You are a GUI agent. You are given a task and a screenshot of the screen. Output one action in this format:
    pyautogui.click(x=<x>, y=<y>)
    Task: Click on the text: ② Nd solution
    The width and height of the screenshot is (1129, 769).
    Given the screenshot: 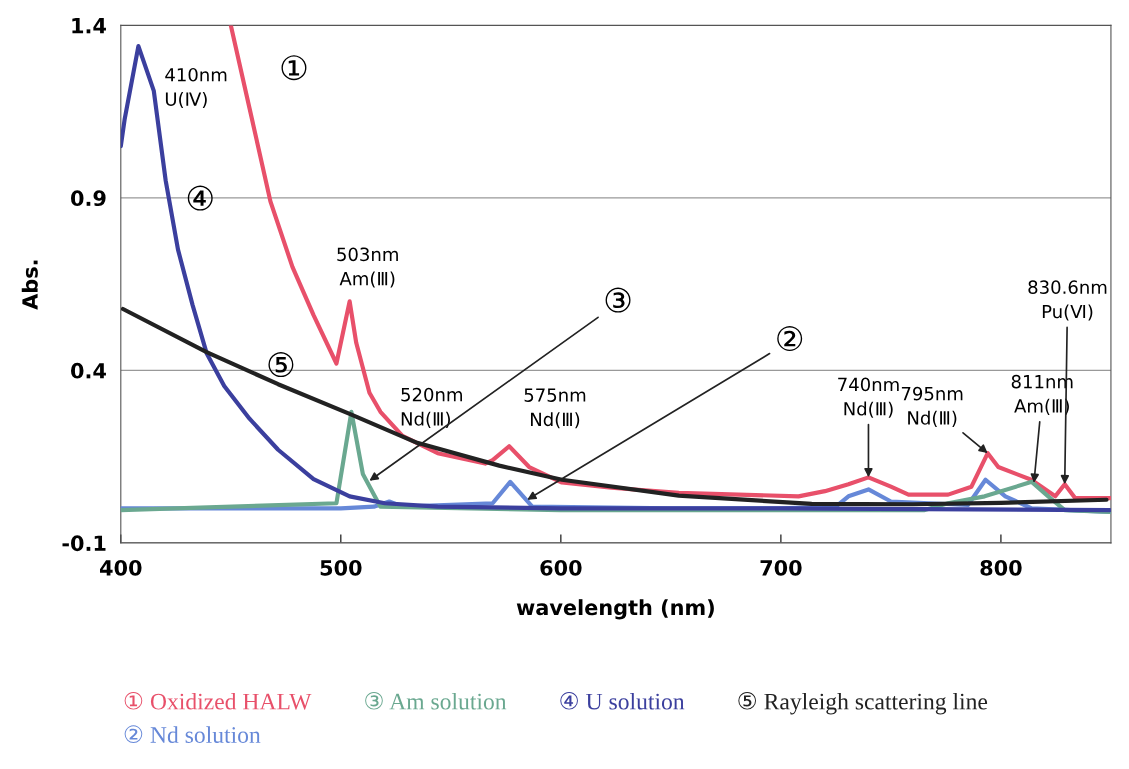 What is the action you would take?
    pyautogui.click(x=192, y=734)
    